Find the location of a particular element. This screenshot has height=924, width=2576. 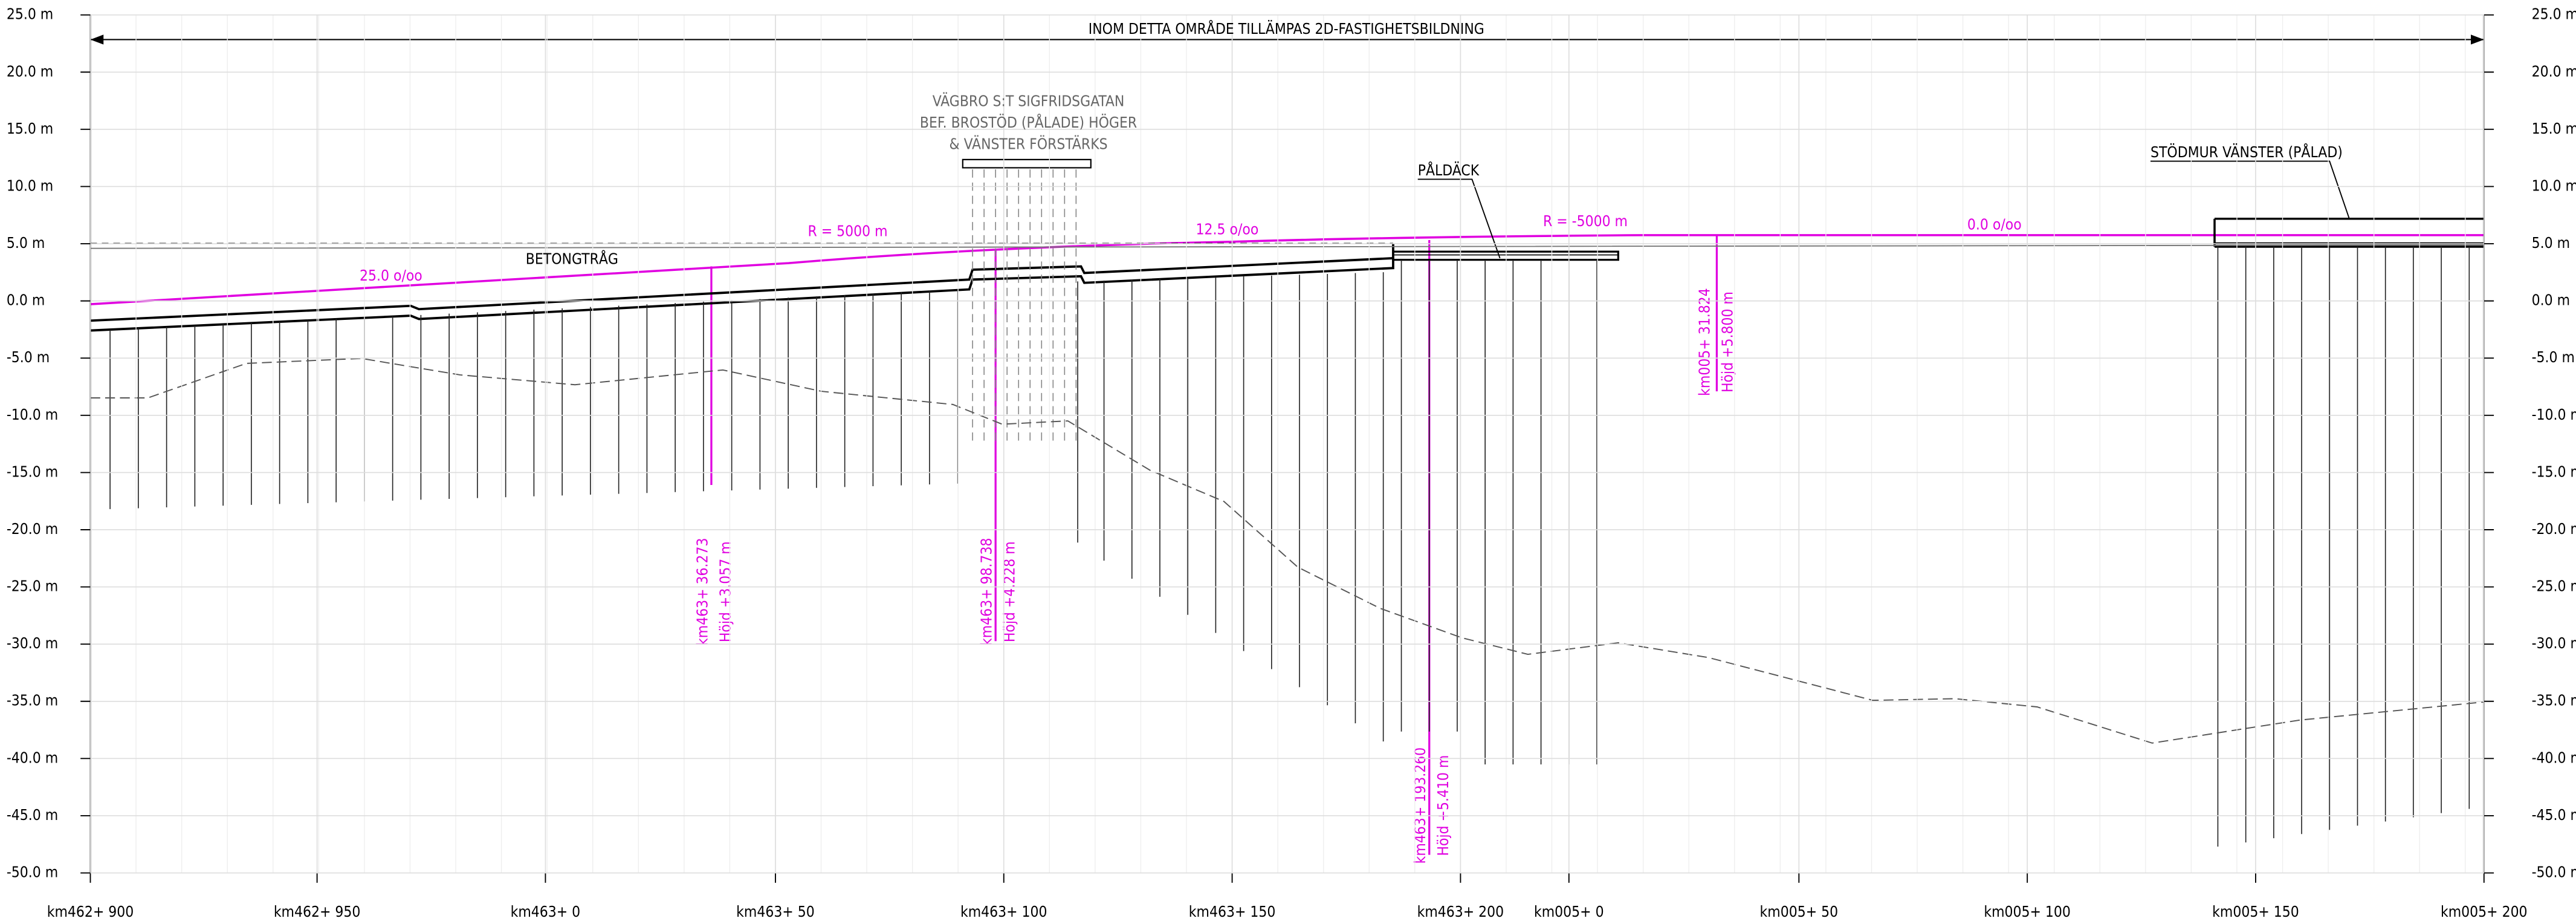

station-label: km463+ 150 is located at coordinates (1232, 911).